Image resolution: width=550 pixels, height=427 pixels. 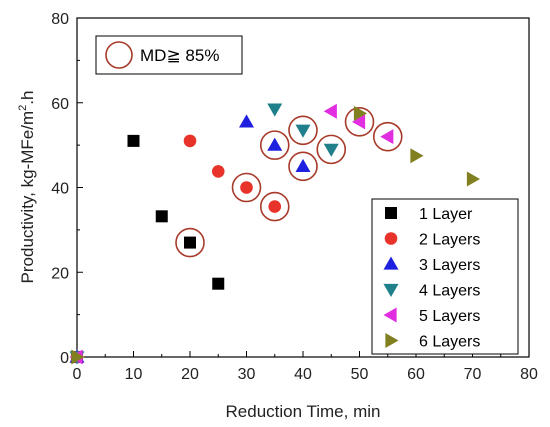 What do you see at coordinates (416, 374) in the screenshot?
I see `x-tick-label: 60` at bounding box center [416, 374].